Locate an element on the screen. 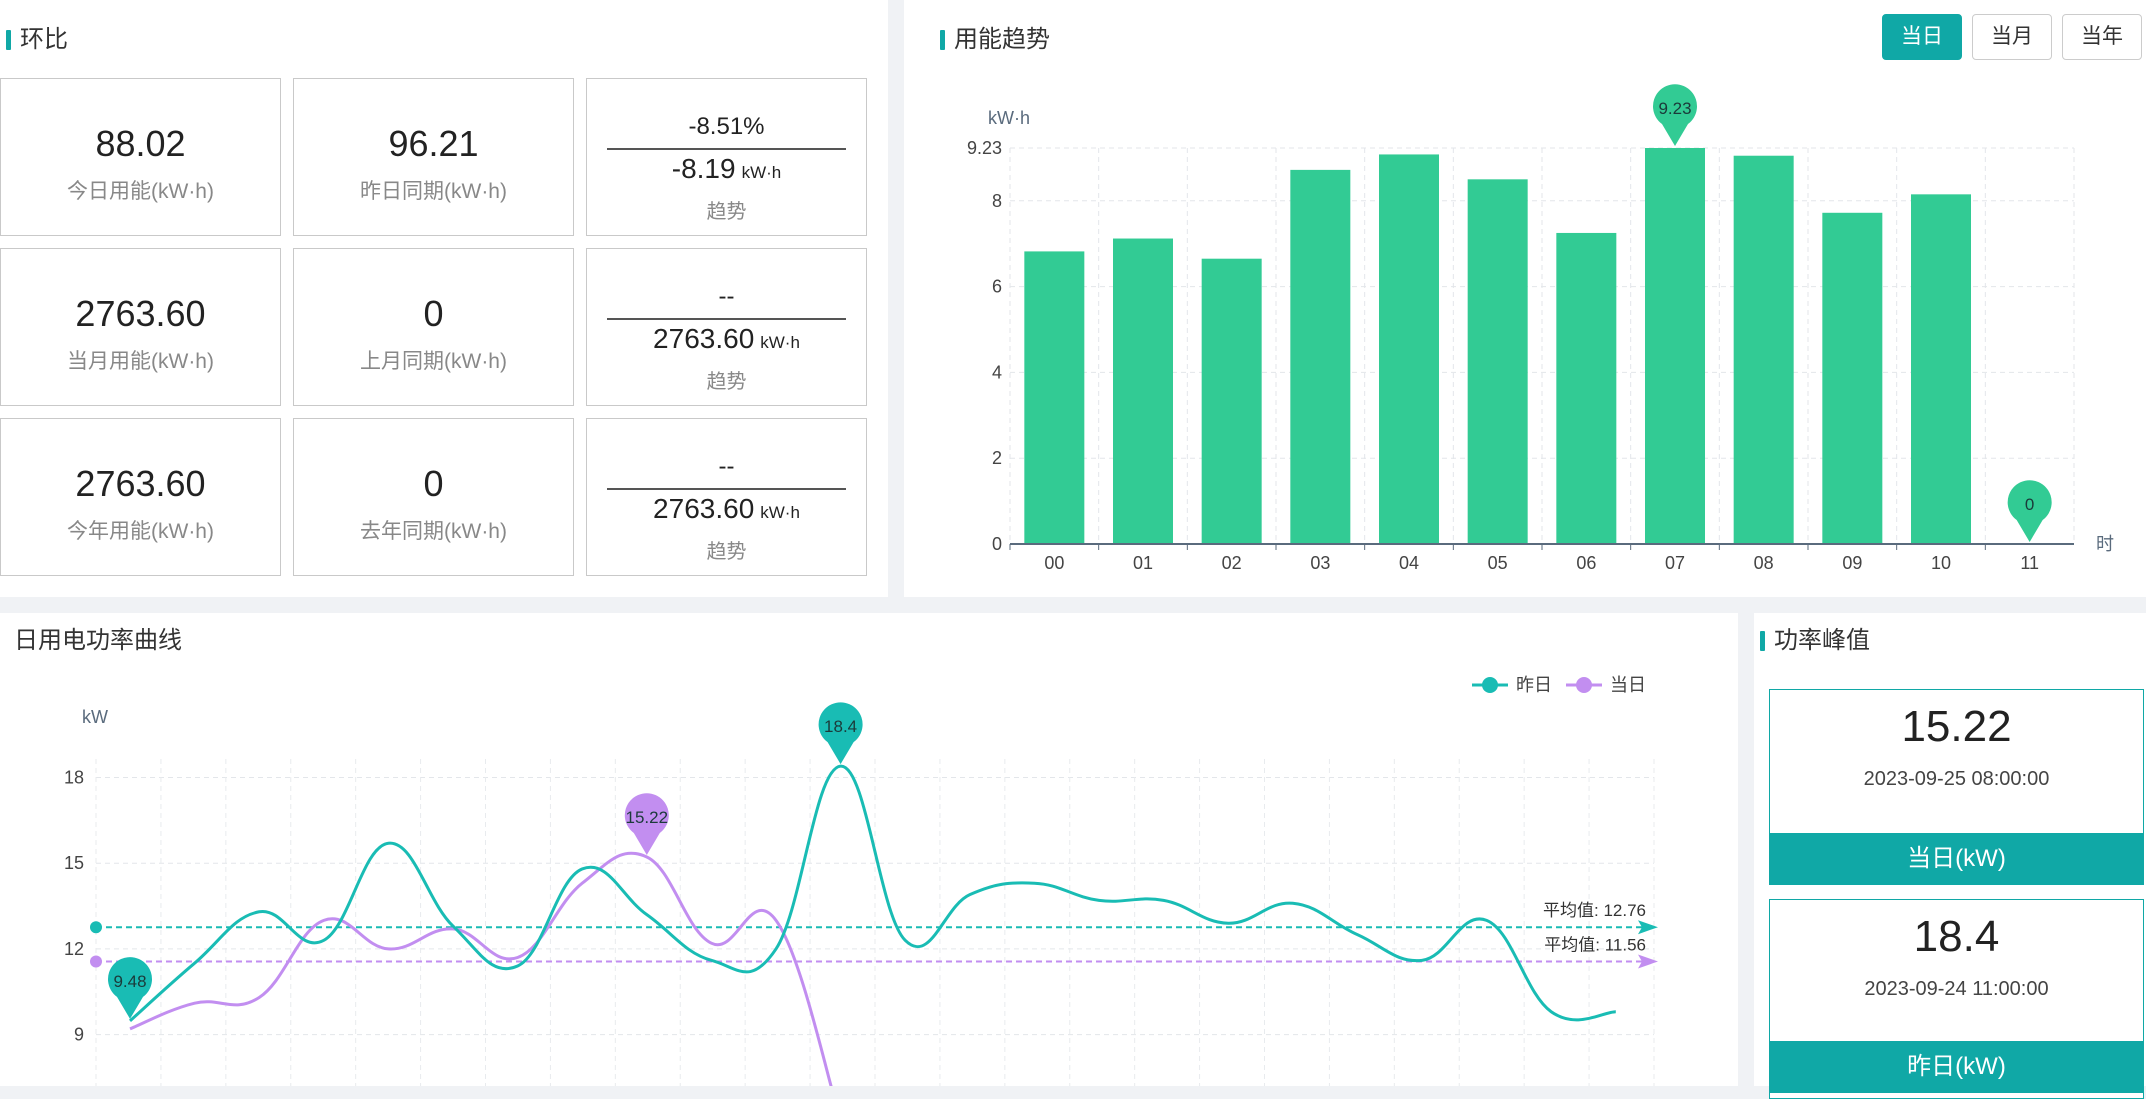 This screenshot has height=1099, width=2146. day-trend-label: 趋势 is located at coordinates (726, 212).